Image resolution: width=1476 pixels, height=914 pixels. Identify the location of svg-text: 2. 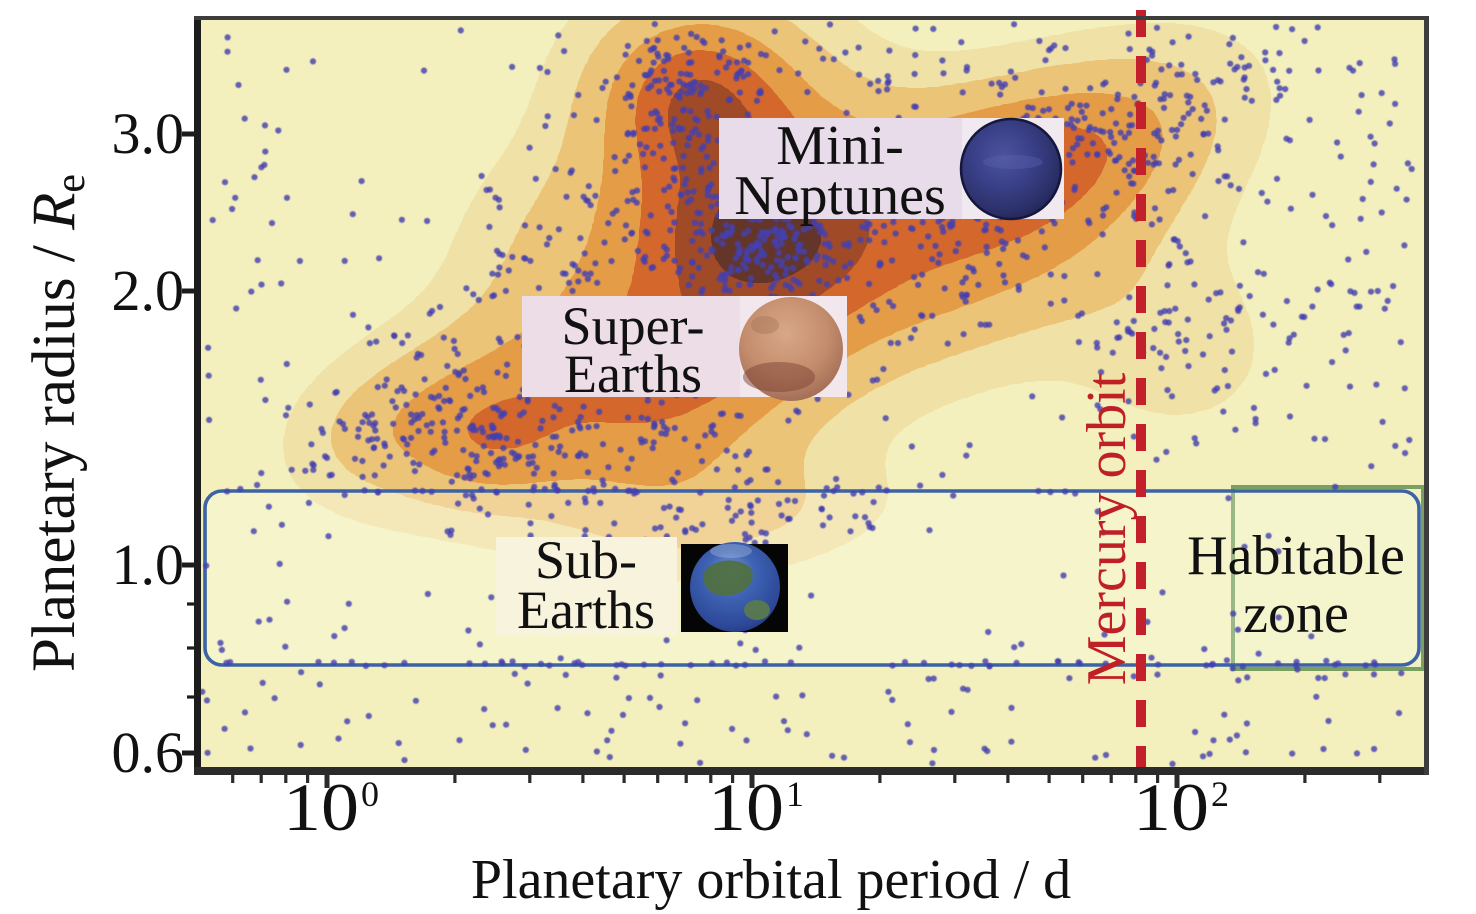
(1220, 794).